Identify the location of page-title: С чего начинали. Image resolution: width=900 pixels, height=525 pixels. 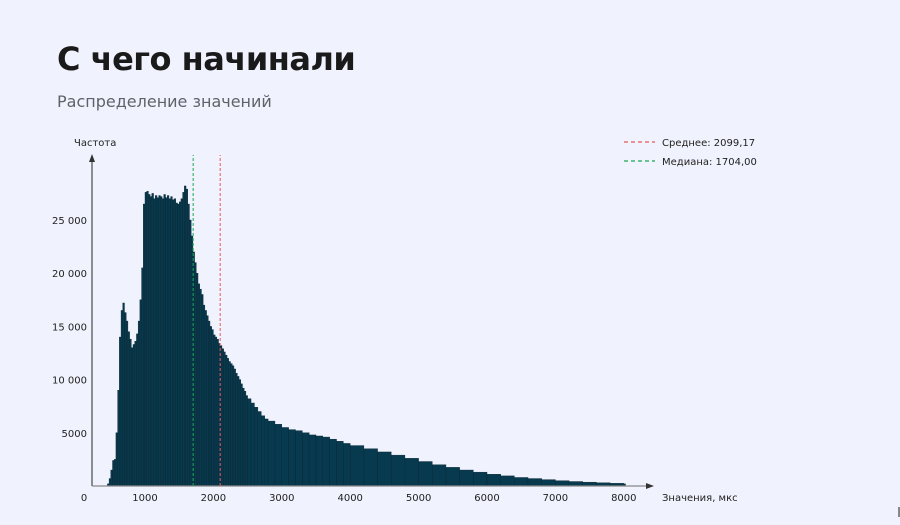
(206, 59).